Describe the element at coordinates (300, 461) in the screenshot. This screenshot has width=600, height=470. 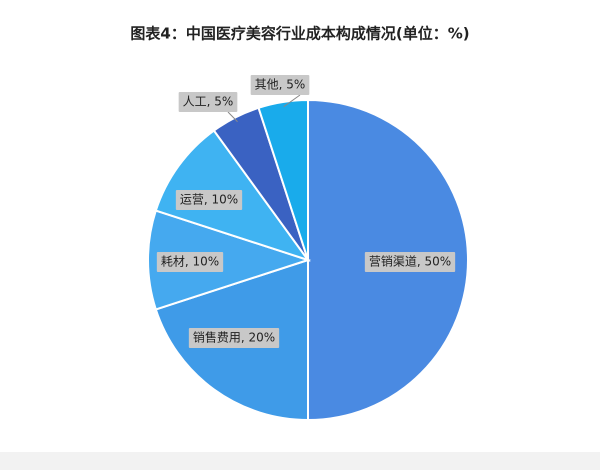
I see `footer-band` at that location.